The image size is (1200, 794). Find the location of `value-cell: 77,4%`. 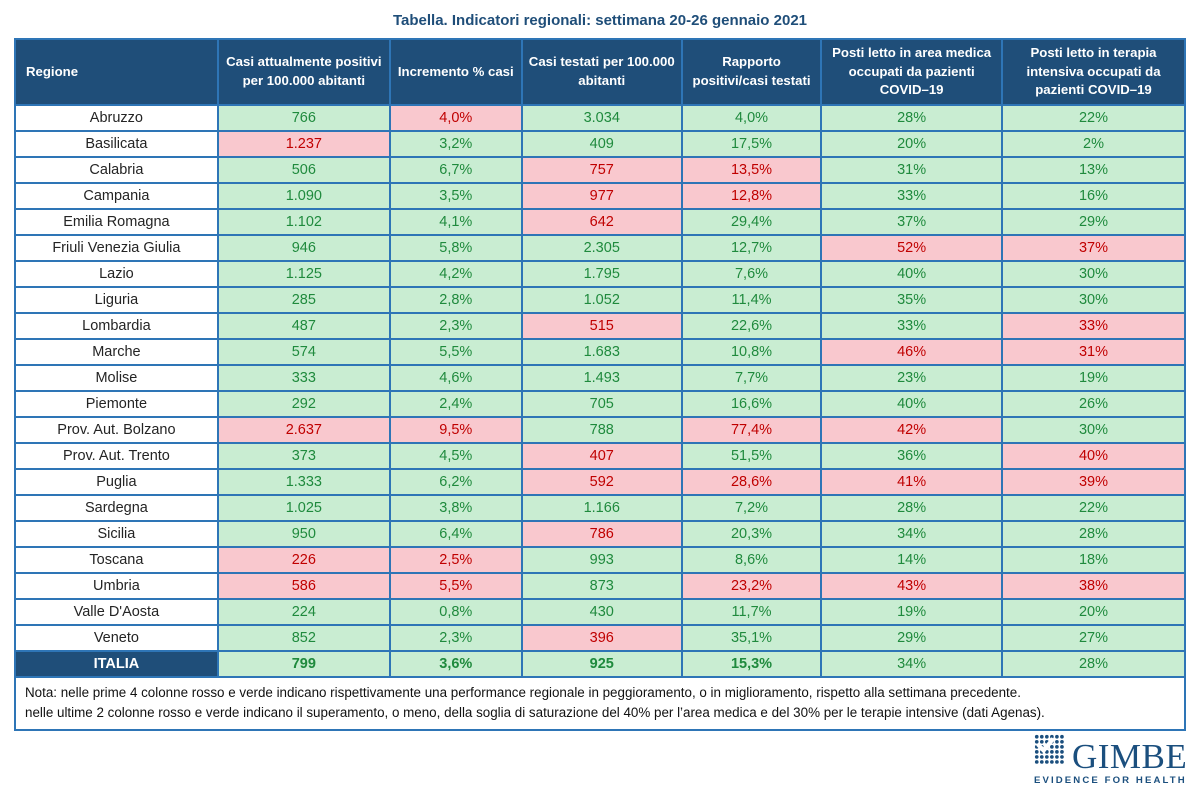

value-cell: 77,4% is located at coordinates (751, 430).